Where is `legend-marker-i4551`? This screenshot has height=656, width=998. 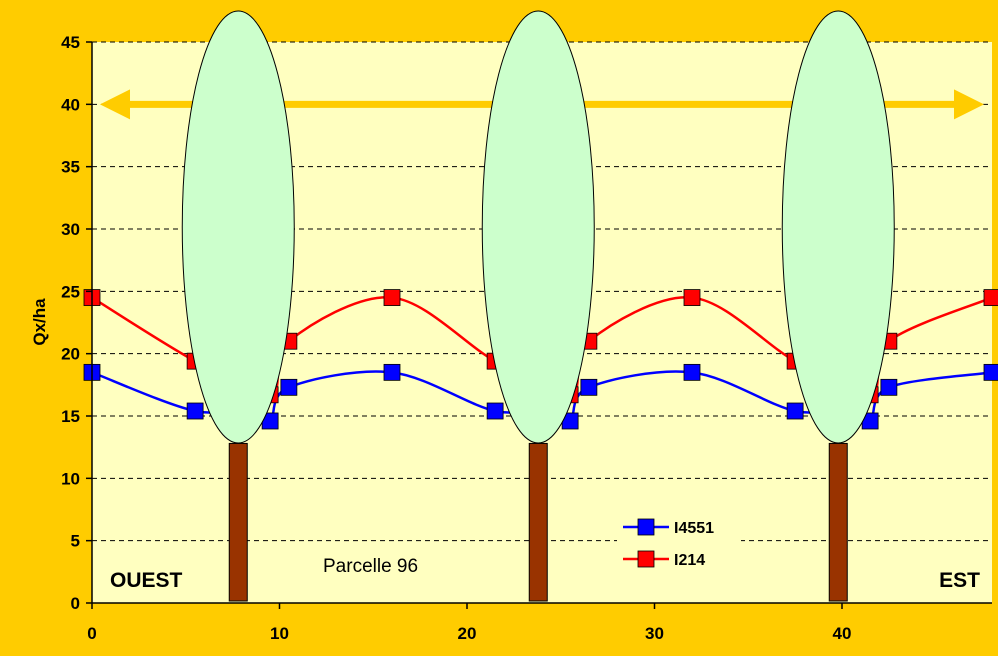 legend-marker-i4551 is located at coordinates (646, 527).